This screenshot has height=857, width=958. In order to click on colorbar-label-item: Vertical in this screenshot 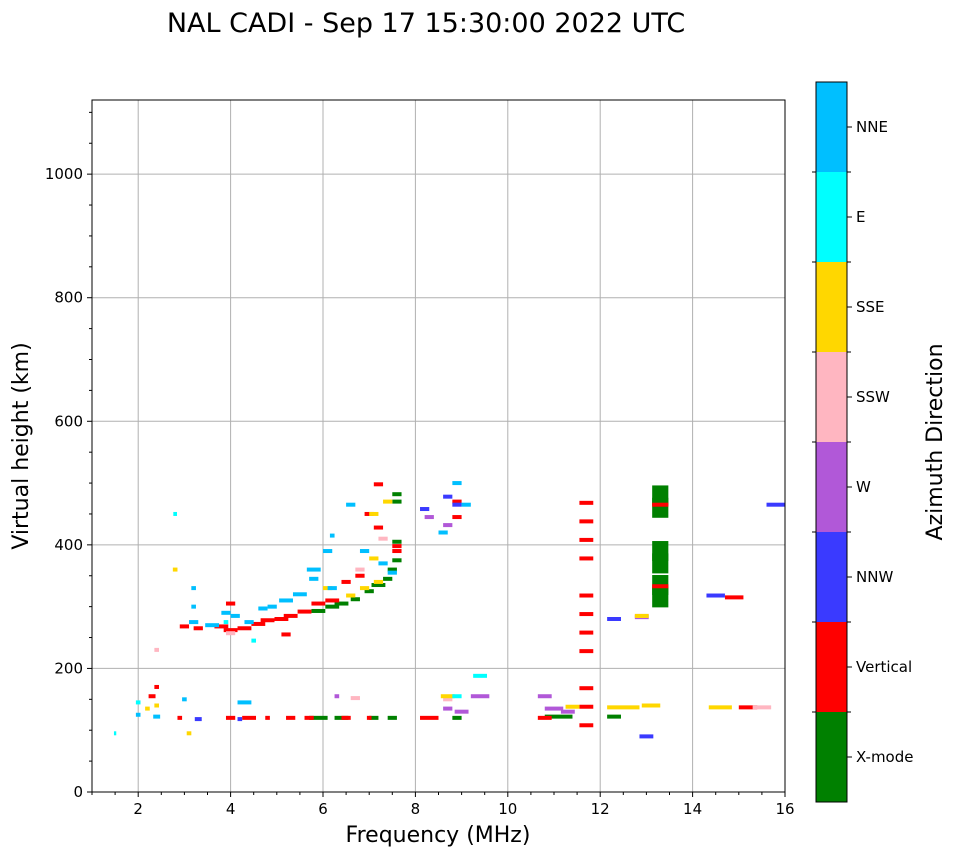, I will do `click(884, 667)`.